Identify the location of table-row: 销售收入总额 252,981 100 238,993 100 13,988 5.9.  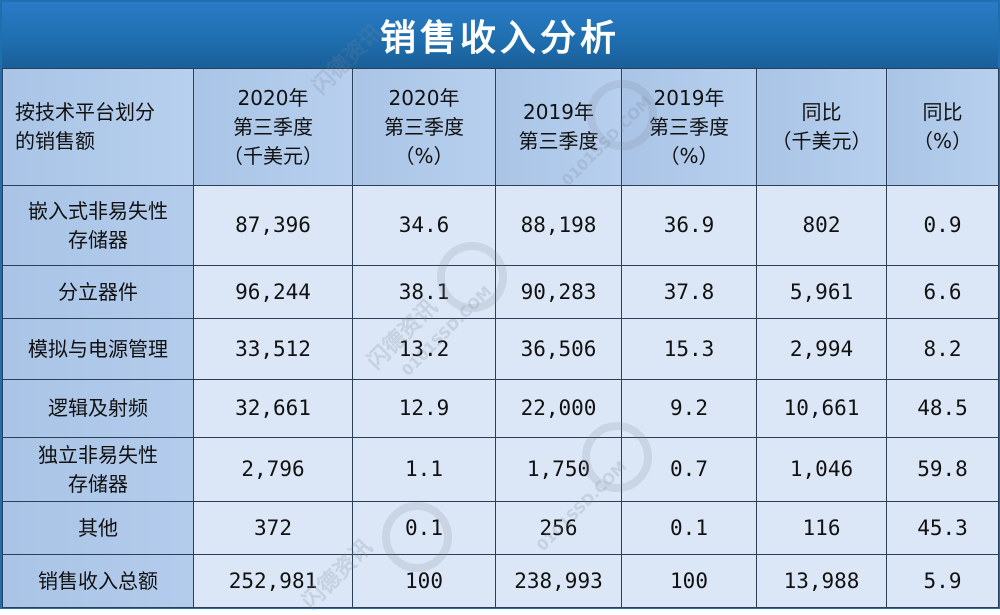
(500, 581).